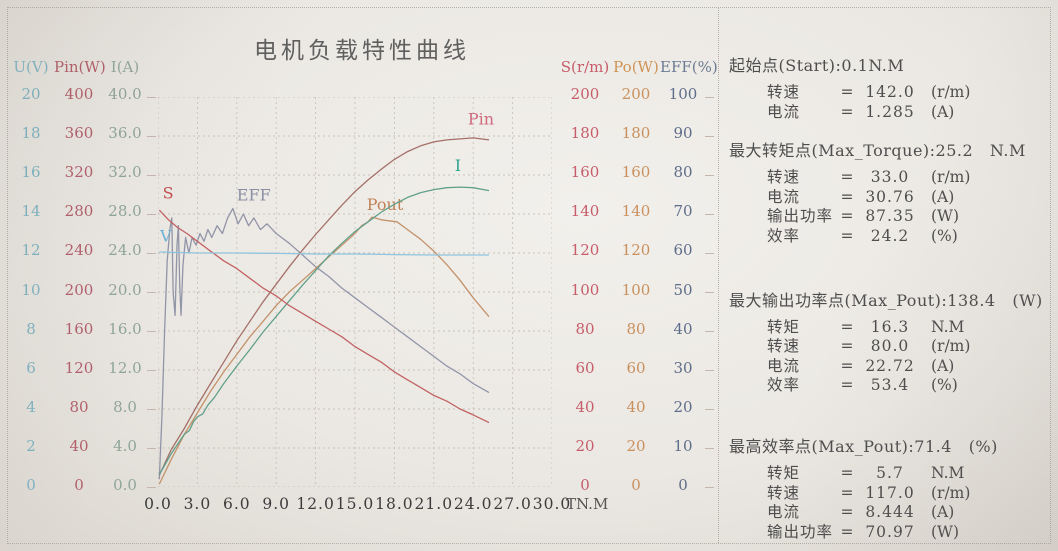 Image resolution: width=1058 pixels, height=551 pixels. I want to click on axis-value: 20.0, so click(125, 289).